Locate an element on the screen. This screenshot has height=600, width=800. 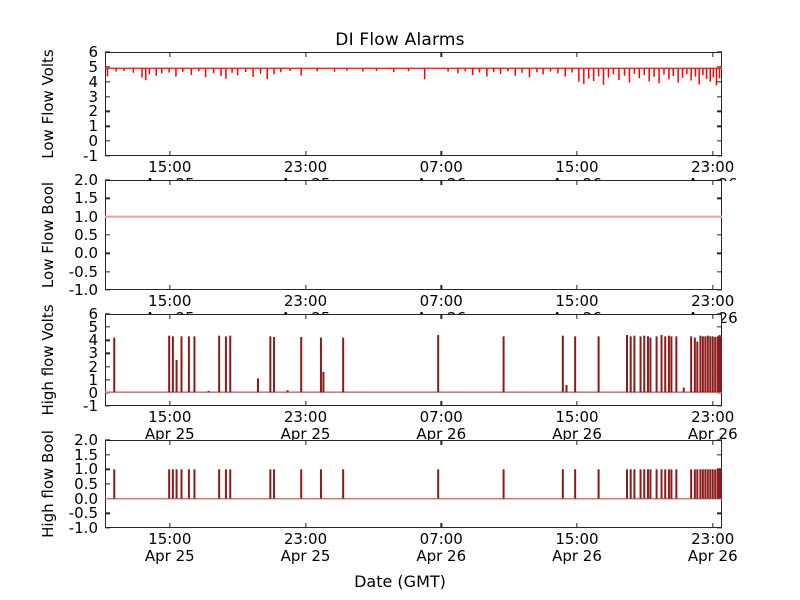
series-low-flow-volts is located at coordinates (413, 104).